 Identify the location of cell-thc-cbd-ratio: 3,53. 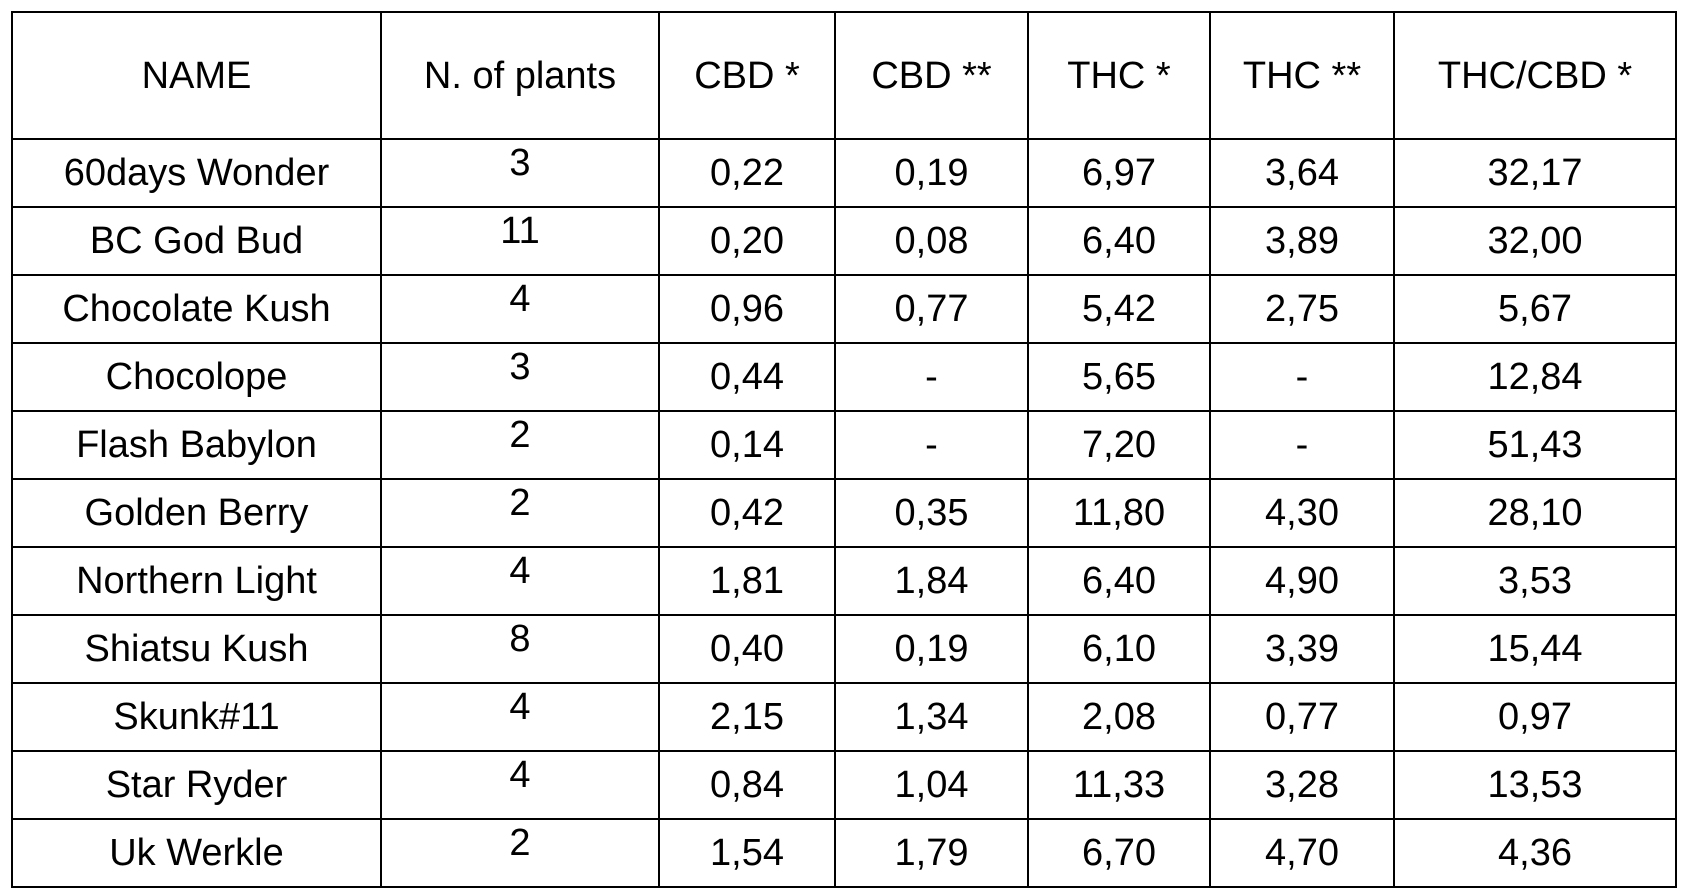
(1535, 581).